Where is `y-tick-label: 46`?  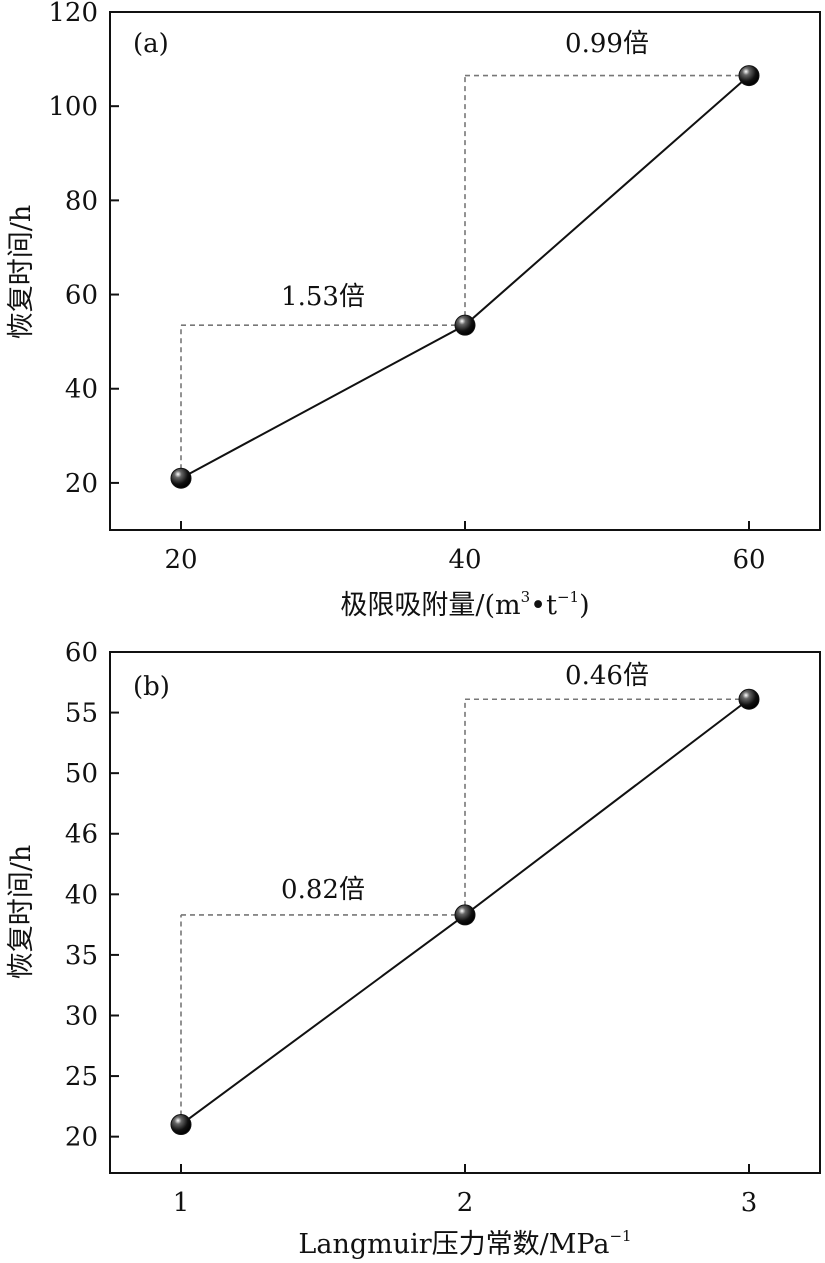 y-tick-label: 46 is located at coordinates (81, 835).